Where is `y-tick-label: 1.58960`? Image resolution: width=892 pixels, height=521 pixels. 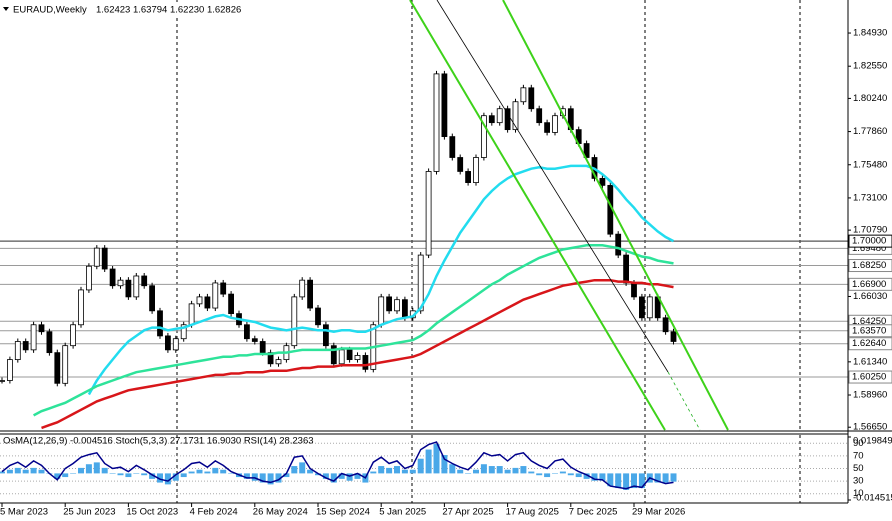
y-tick-label: 1.58960 is located at coordinates (870, 395).